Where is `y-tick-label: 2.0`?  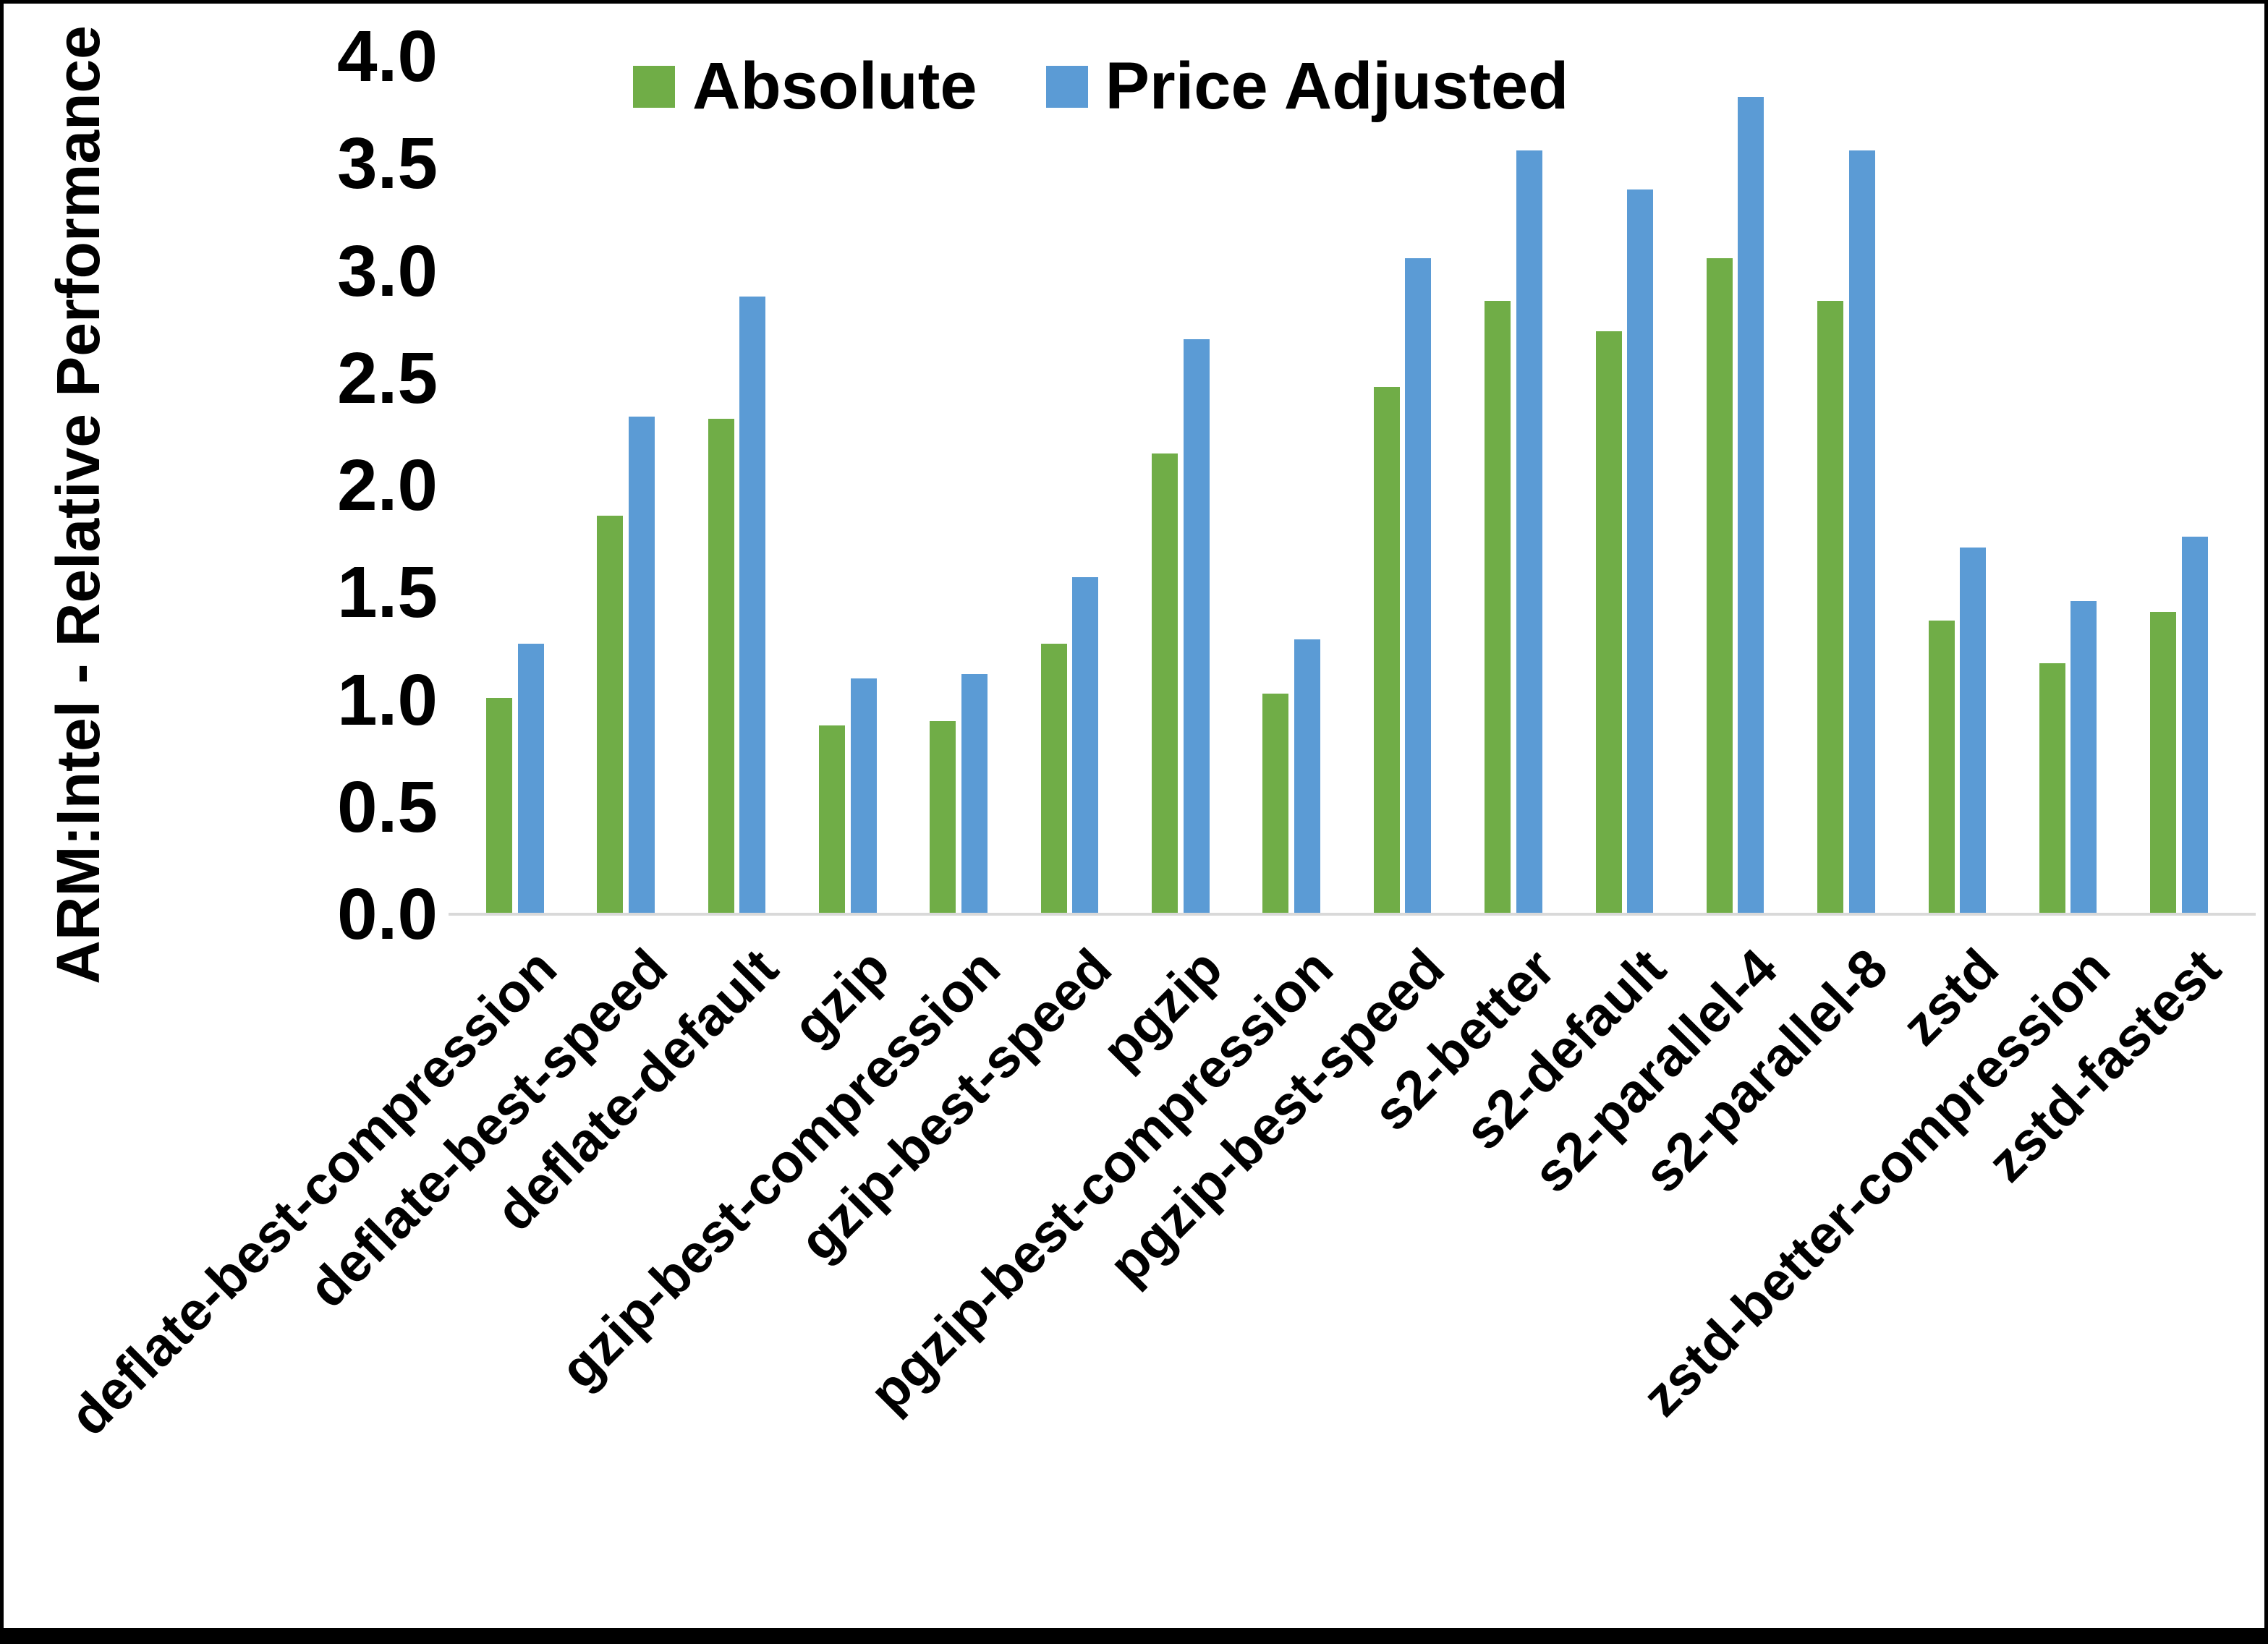 y-tick-label: 2.0 is located at coordinates (387, 485).